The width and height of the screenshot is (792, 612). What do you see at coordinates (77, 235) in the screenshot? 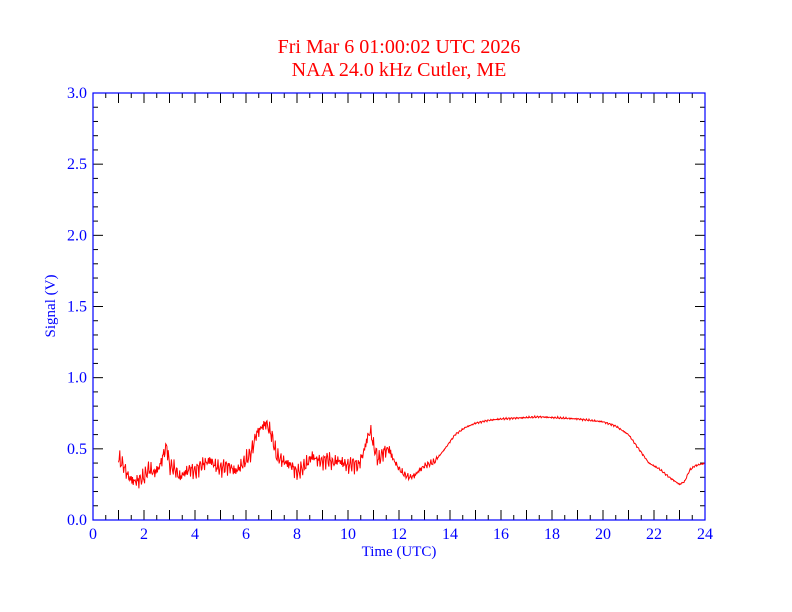
I see `y-tick-label: 2.0` at bounding box center [77, 235].